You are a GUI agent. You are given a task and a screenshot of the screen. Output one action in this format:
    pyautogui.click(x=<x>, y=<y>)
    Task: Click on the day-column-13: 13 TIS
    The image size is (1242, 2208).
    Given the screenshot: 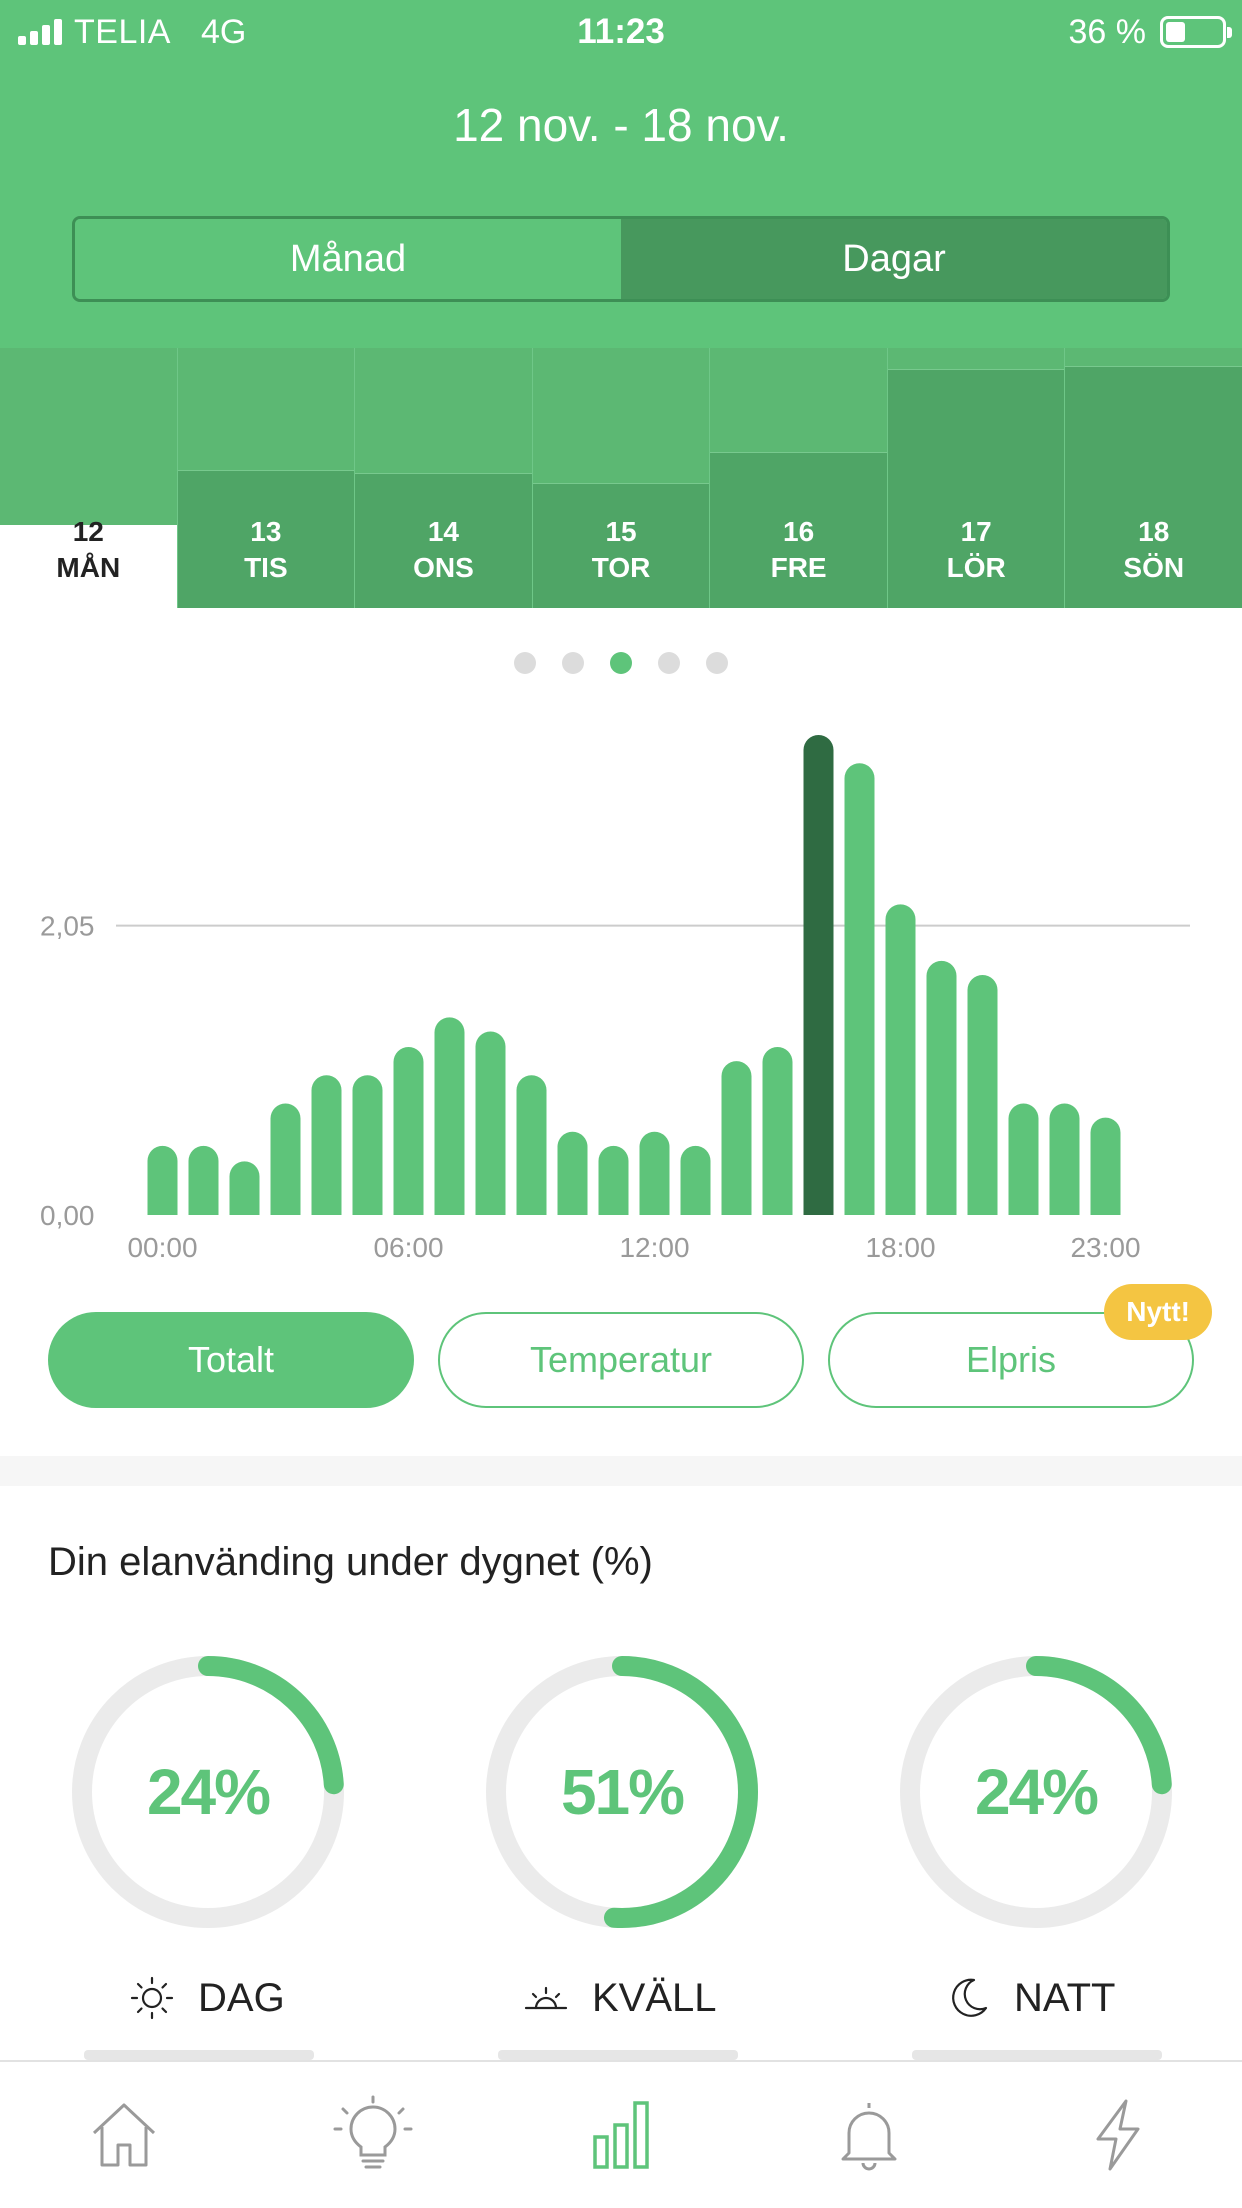 What is the action you would take?
    pyautogui.click(x=266, y=478)
    